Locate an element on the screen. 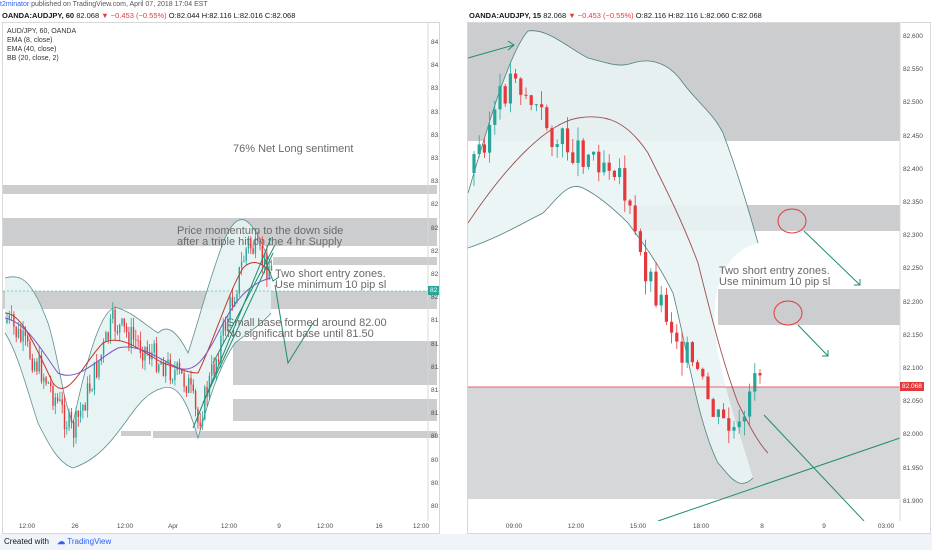 The width and height of the screenshot is (932, 550). price-tick-label: 80.600 is located at coordinates (435, 460).